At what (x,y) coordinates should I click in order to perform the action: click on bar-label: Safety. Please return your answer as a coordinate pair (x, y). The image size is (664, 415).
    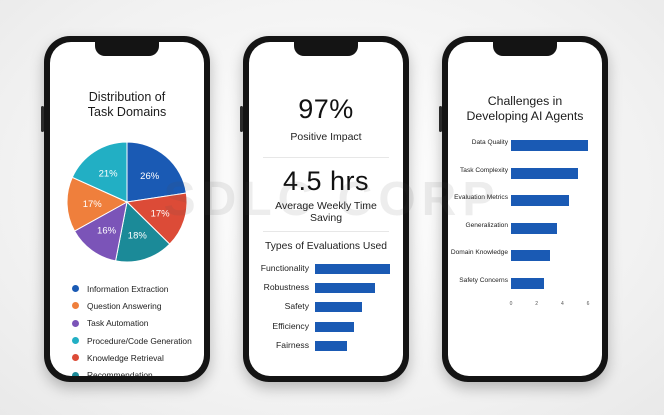
    Looking at the image, I should click on (296, 306).